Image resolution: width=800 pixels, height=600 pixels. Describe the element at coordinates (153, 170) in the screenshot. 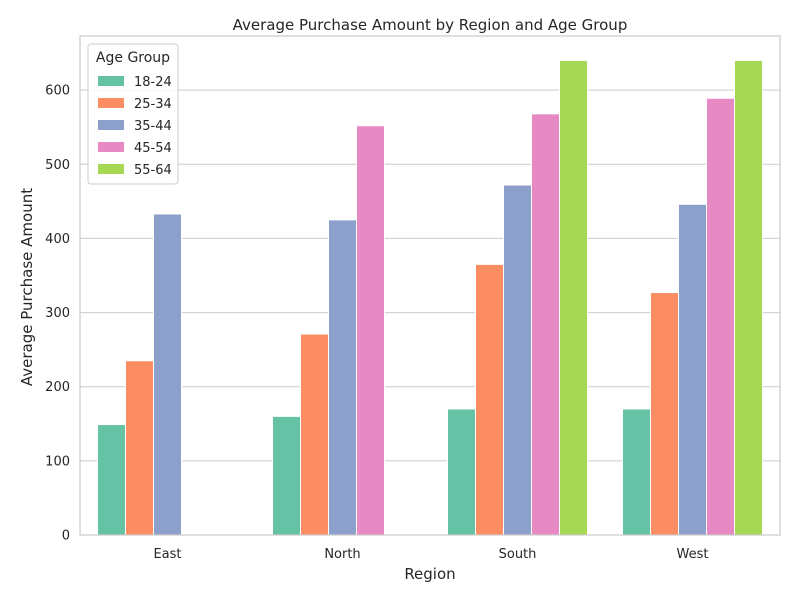

I see `legend-label: 55-64` at that location.